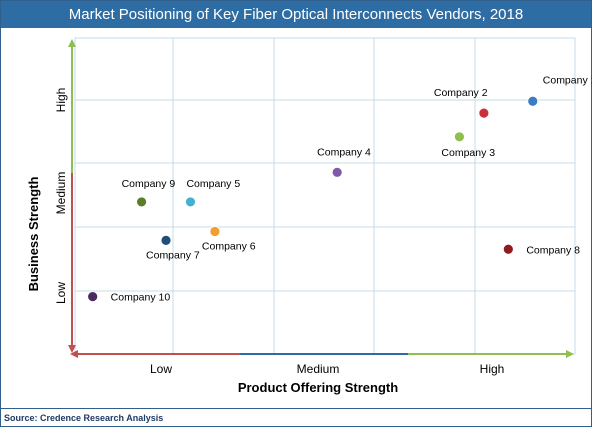 This screenshot has height=427, width=592. Describe the element at coordinates (213, 184) in the screenshot. I see `point-label: Company 5` at that location.